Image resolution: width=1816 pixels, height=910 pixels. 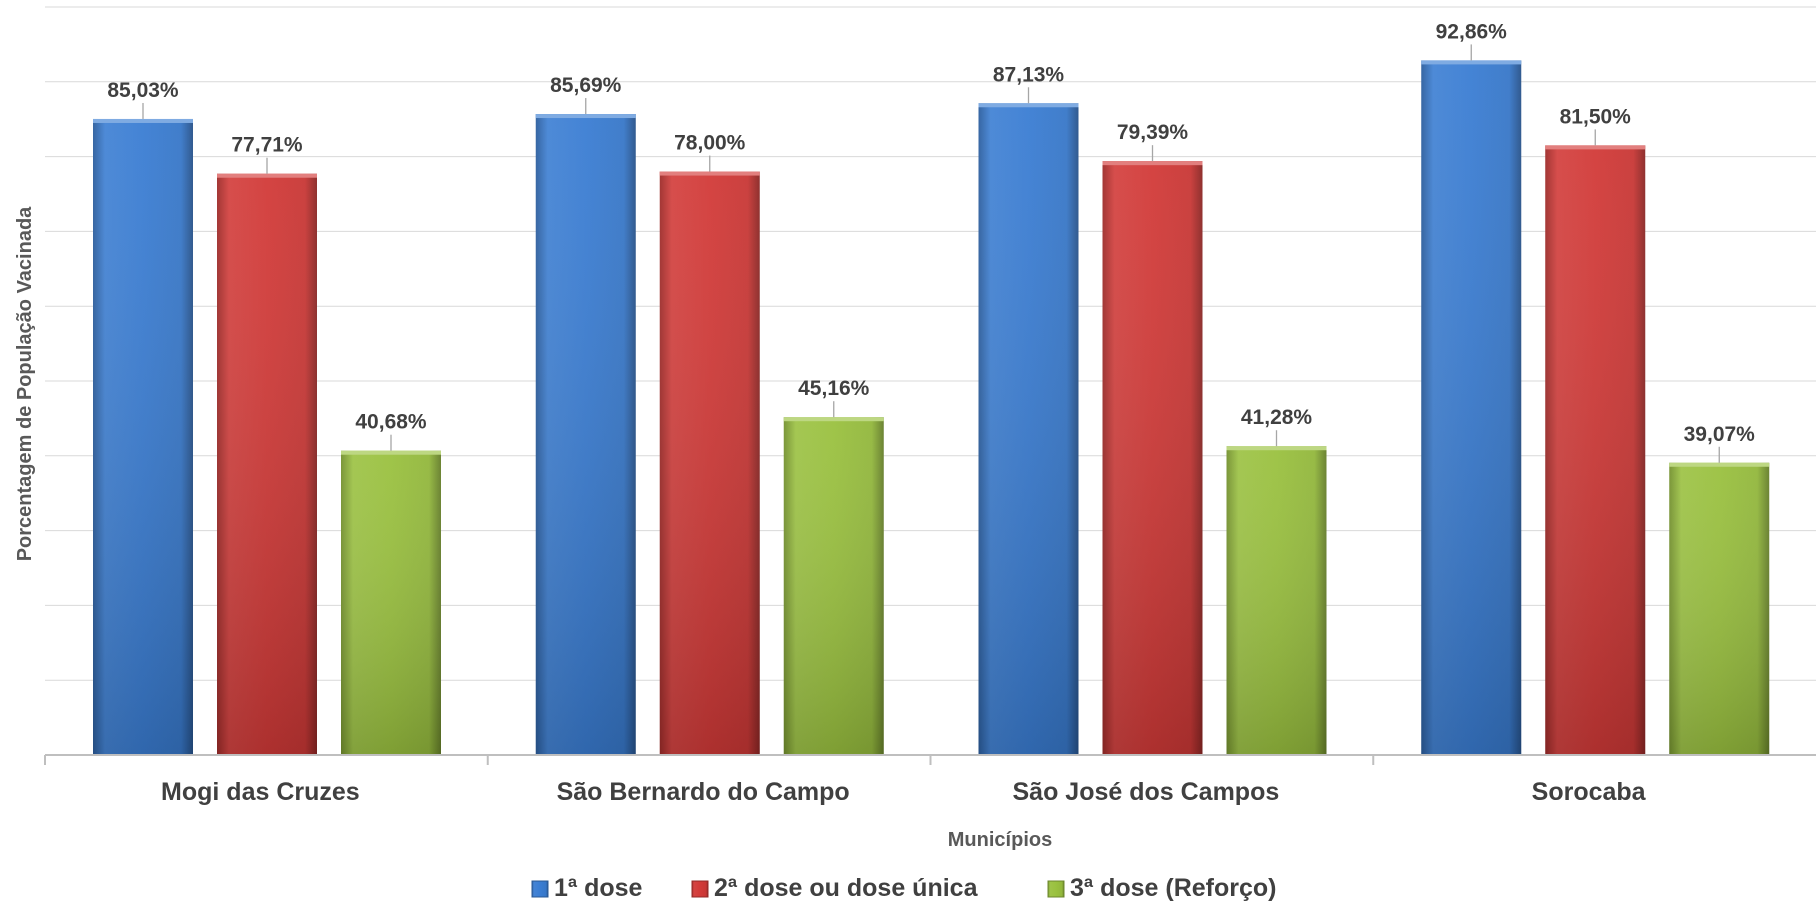 I want to click on legend-item: 2ª dose ou dose única, so click(x=835, y=888).